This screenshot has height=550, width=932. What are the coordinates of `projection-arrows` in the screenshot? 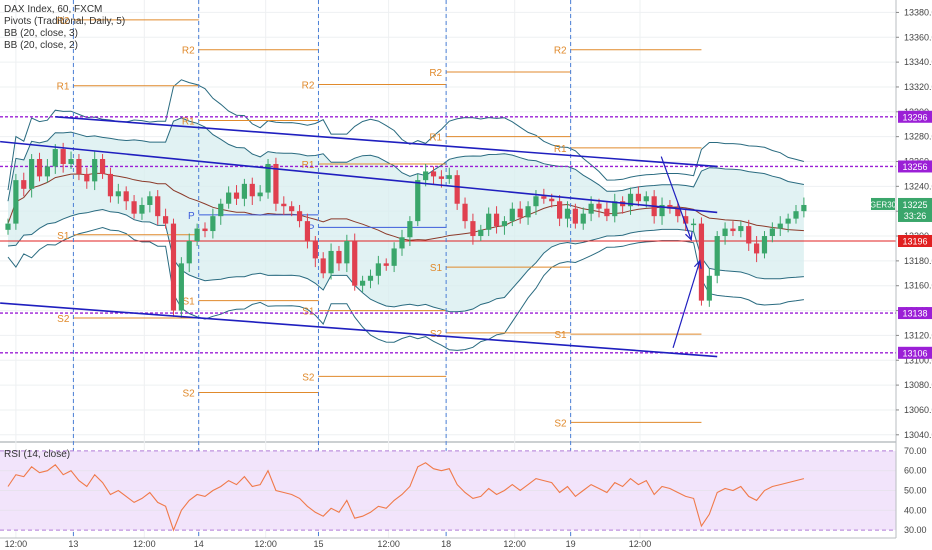 It's located at (681, 252).